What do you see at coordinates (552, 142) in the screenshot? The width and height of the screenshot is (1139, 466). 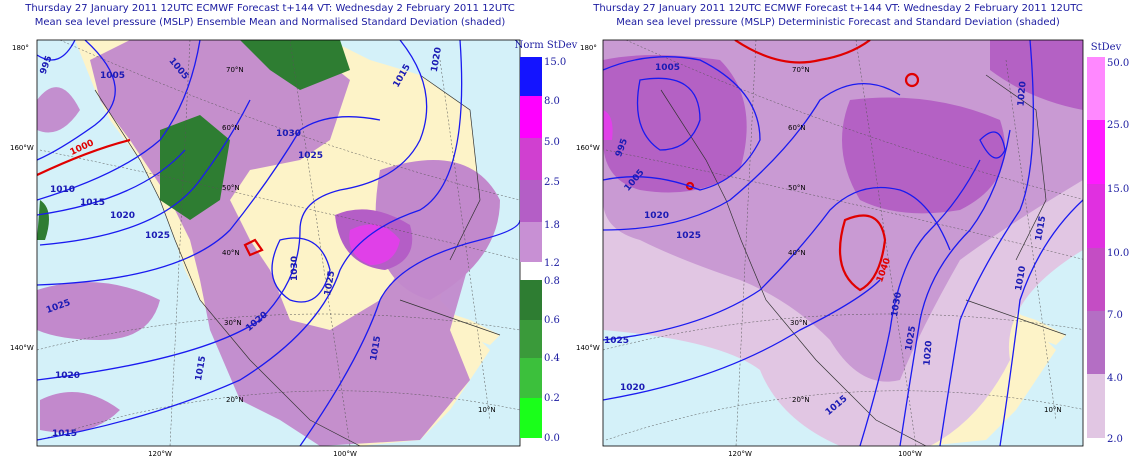 I see `colorbar-label: 5.0` at bounding box center [552, 142].